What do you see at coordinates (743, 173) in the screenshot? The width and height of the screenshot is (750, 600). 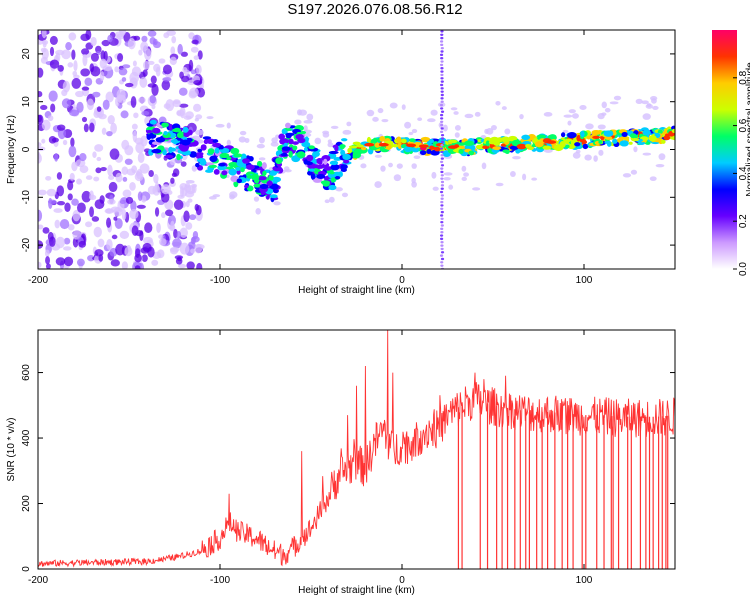 I see `colorbar-tick-label: 0.4` at bounding box center [743, 173].